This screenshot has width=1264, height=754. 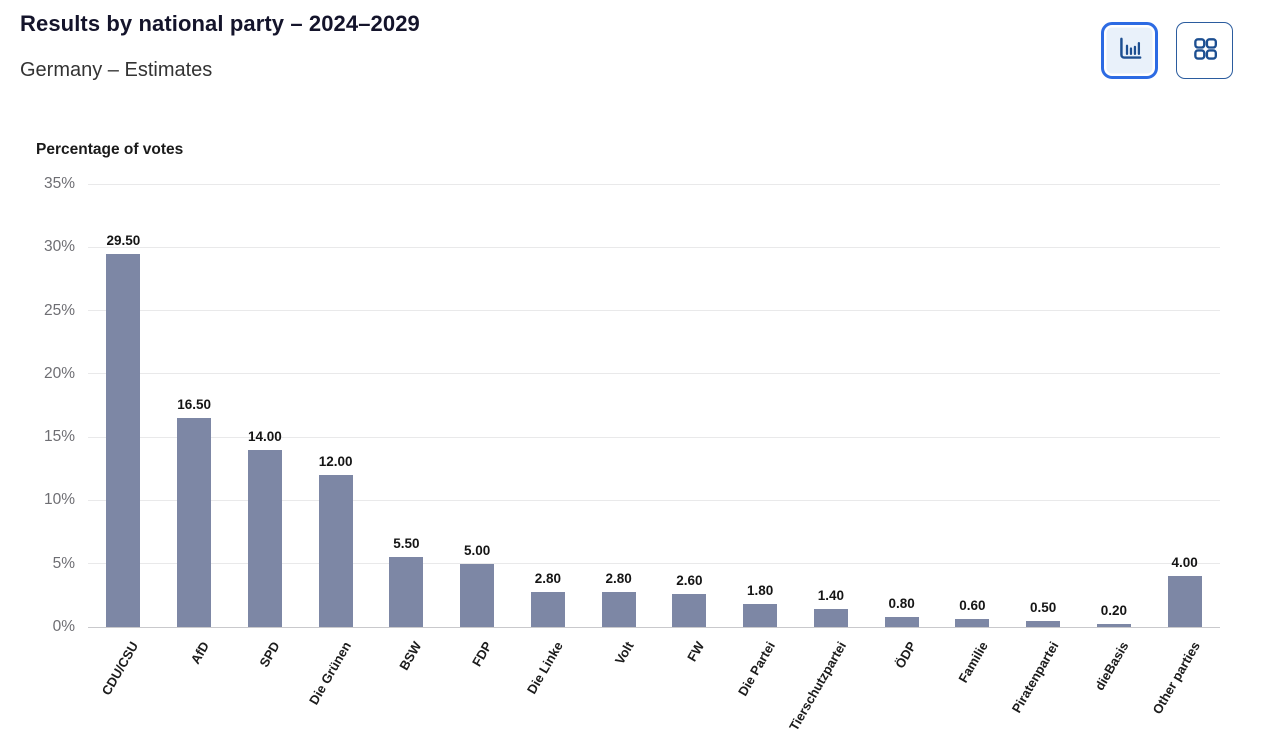 What do you see at coordinates (1176, 678) in the screenshot?
I see `x-axis-label: Other parties` at bounding box center [1176, 678].